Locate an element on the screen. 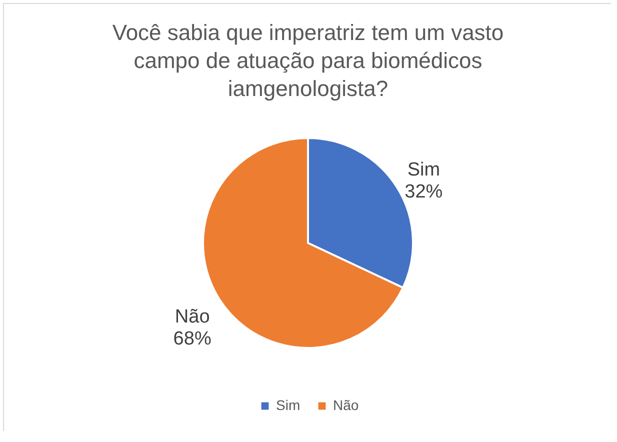 Image resolution: width=617 pixels, height=442 pixels. legend-label: Sim is located at coordinates (288, 405).